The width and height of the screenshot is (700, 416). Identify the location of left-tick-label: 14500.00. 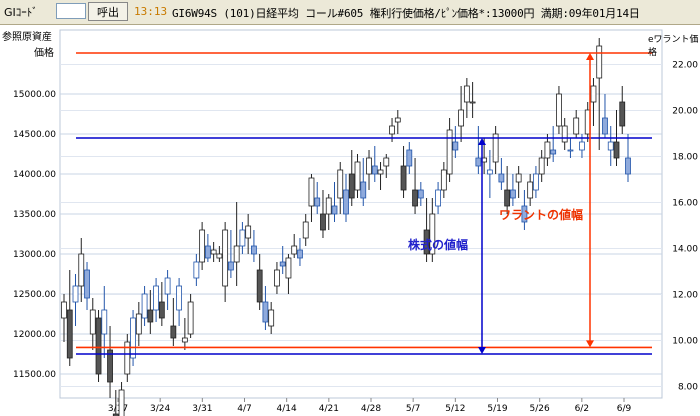
(34, 135).